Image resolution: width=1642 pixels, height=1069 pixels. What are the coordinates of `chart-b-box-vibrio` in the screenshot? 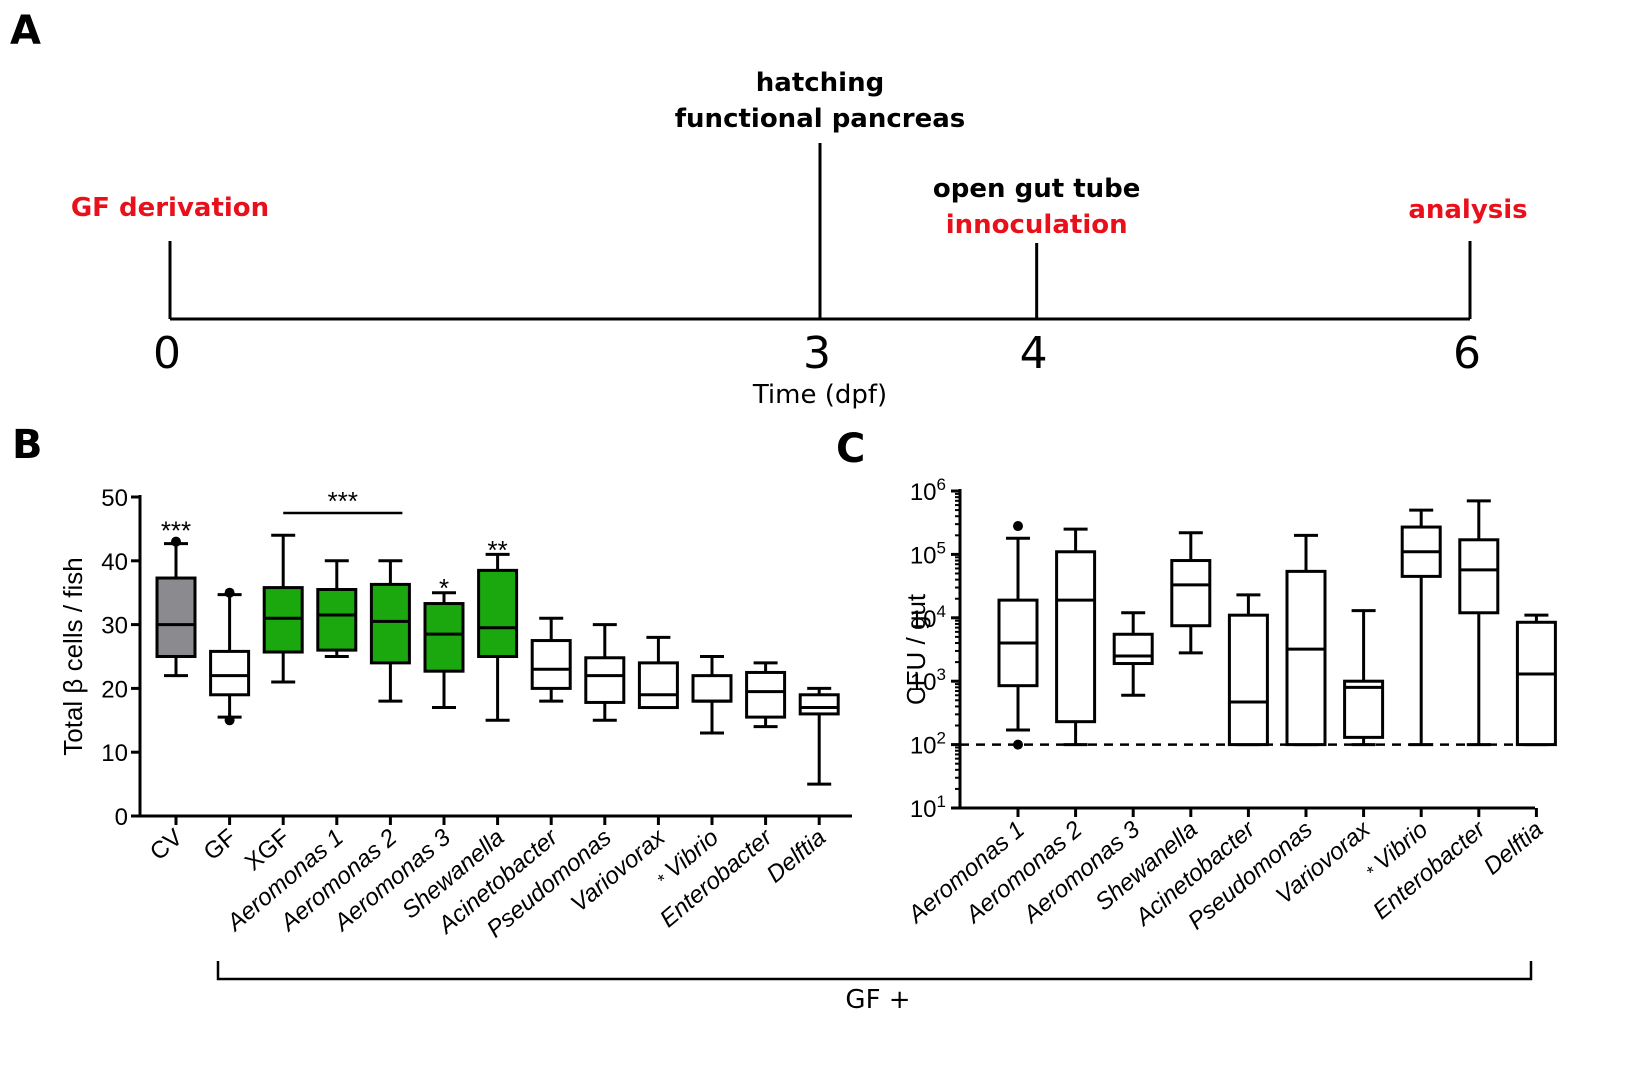 It's located at (712, 695).